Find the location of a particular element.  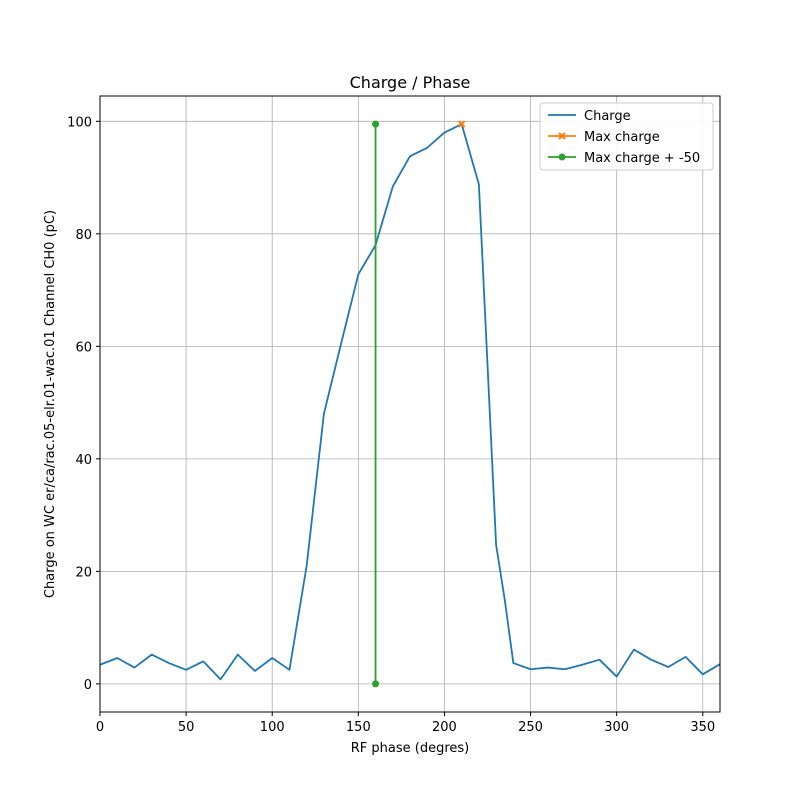

legend-label: Charge is located at coordinates (607, 116).